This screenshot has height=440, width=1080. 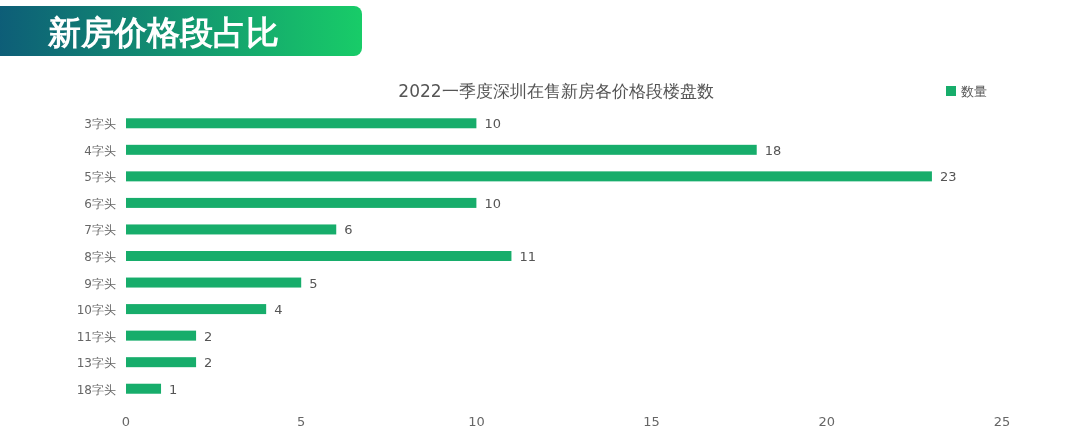 What do you see at coordinates (527, 256) in the screenshot?
I see `data-label: 11` at bounding box center [527, 256].